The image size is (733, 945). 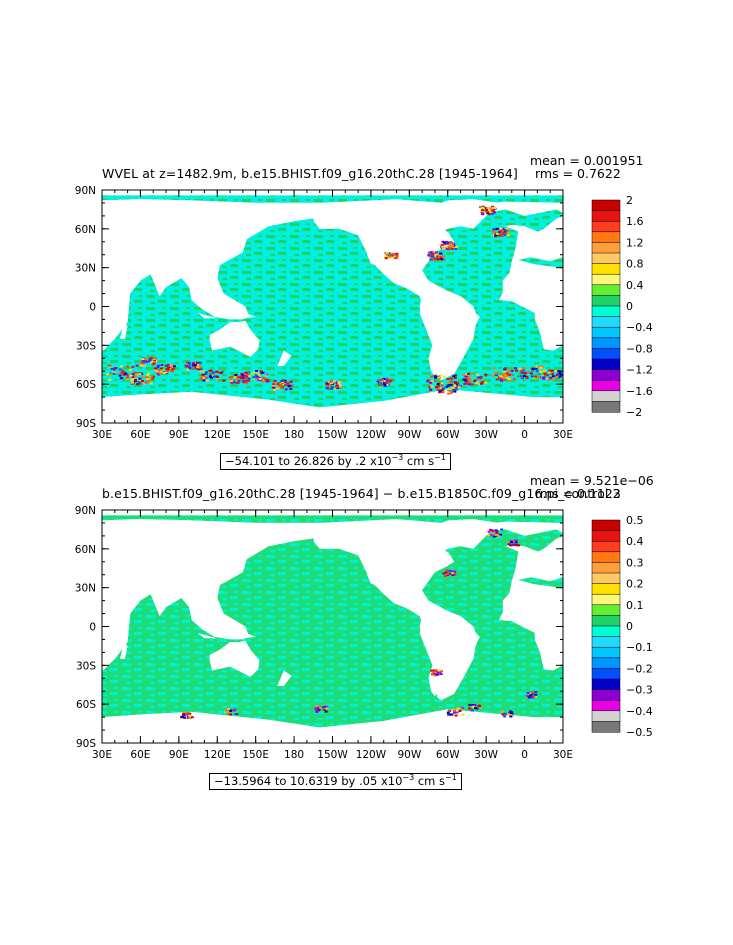 I want to click on x-tick-label: 120E, so click(x=217, y=435).